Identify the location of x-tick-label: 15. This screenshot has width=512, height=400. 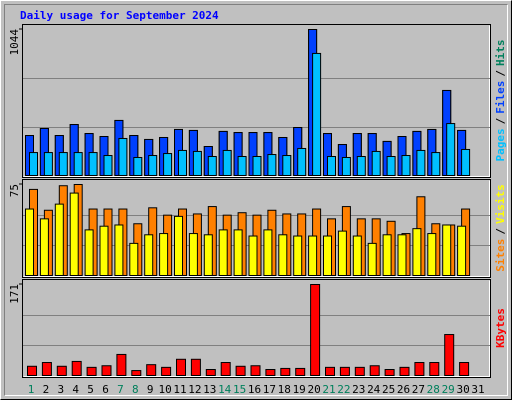
(239, 389).